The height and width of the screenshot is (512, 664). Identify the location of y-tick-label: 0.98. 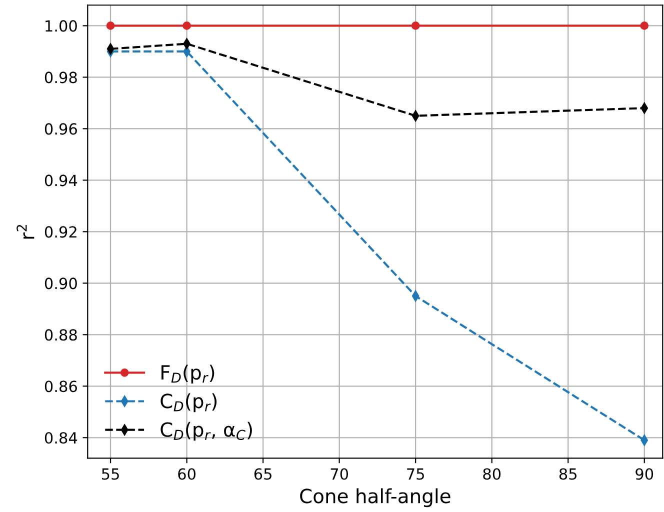
(60, 78).